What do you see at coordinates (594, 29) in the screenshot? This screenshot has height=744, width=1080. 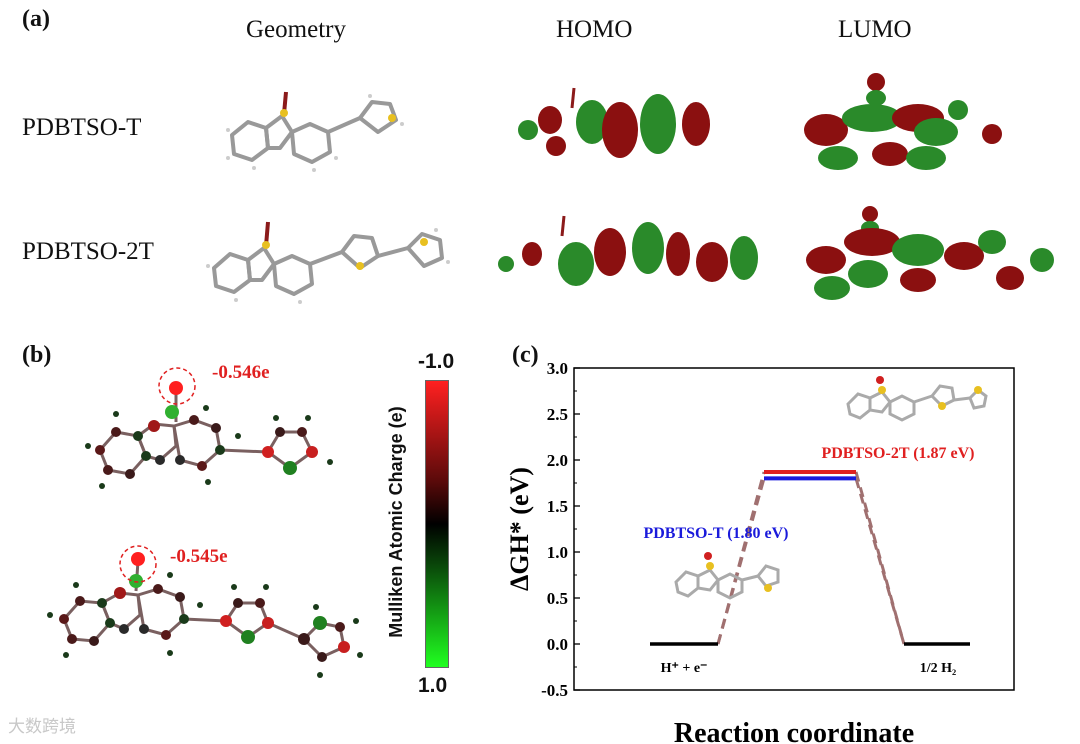 I see `column-header-homo: HOMO` at bounding box center [594, 29].